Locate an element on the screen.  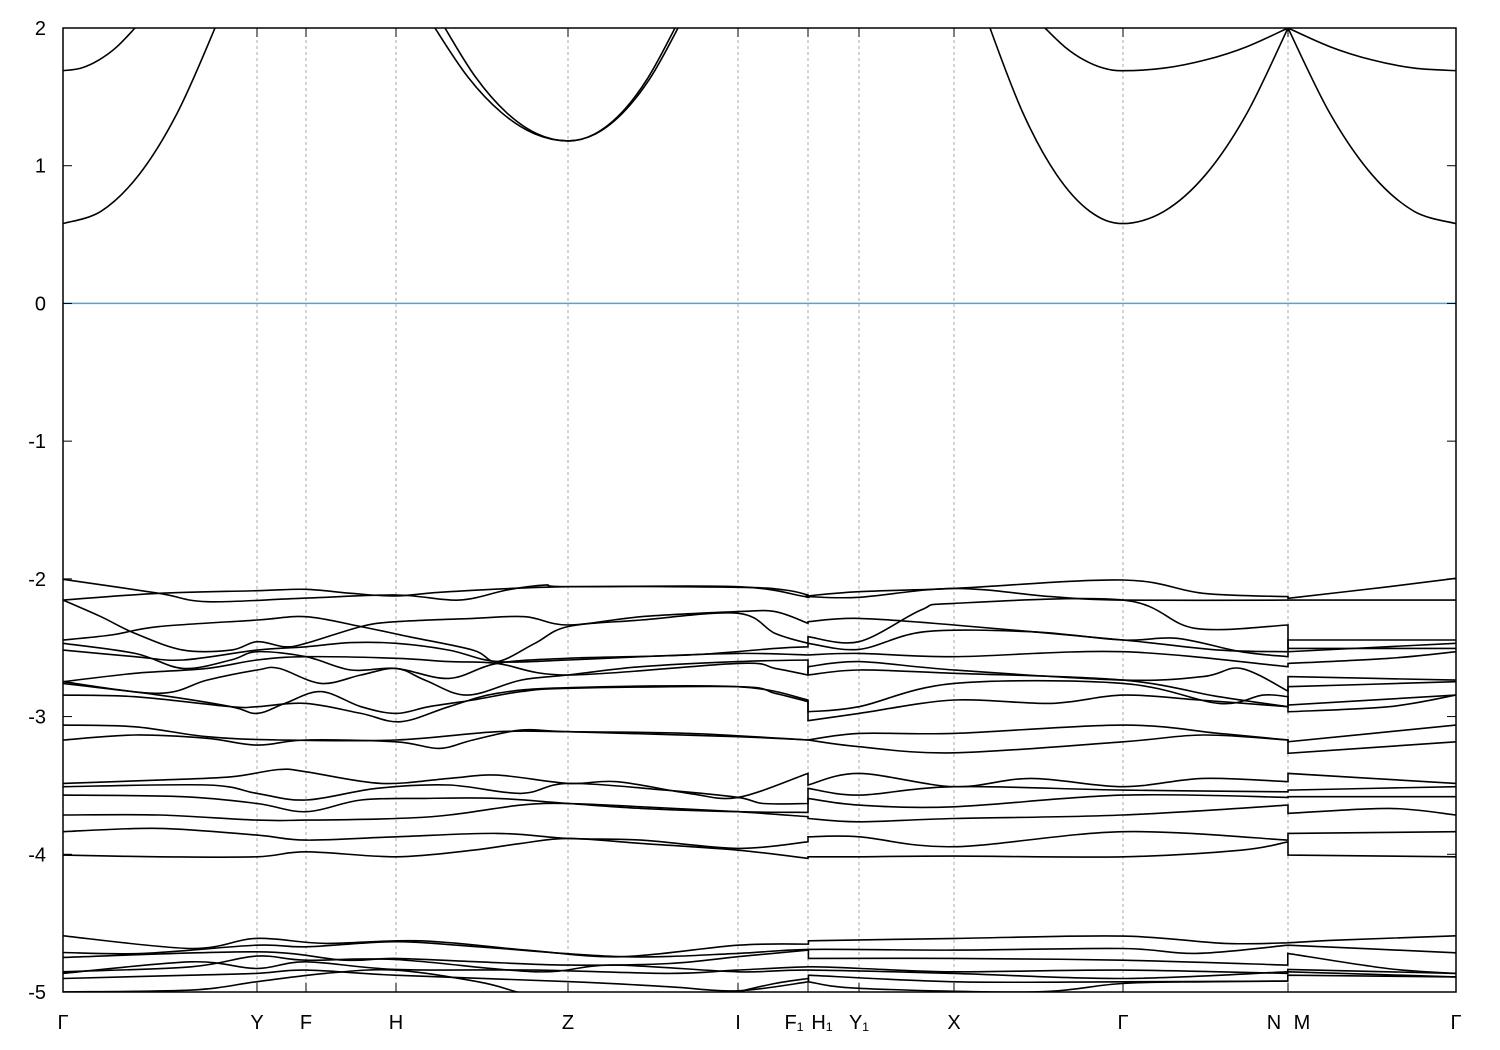
x-tick-label: I is located at coordinates (738, 1023).